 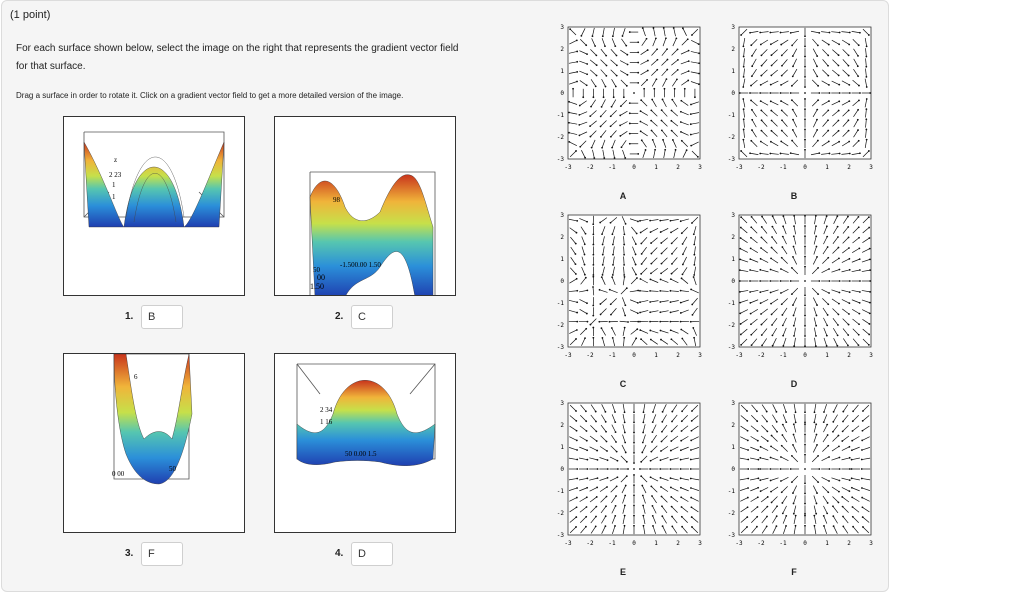 What do you see at coordinates (372, 317) in the screenshot?
I see `answer-input-2: C` at bounding box center [372, 317].